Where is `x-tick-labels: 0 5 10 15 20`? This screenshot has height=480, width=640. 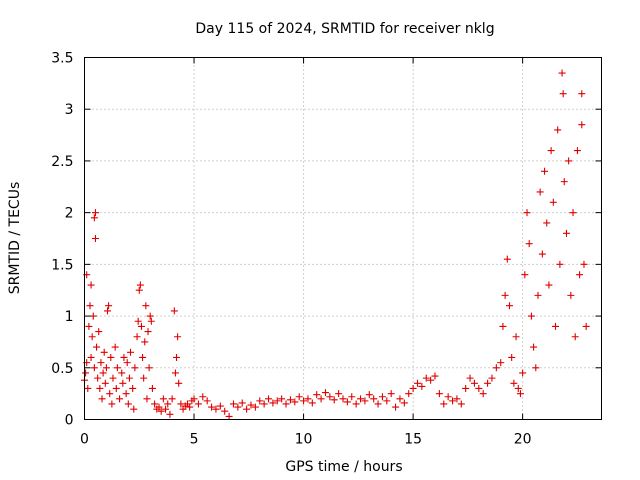 x-tick-labels: 0 5 10 15 20 is located at coordinates (306, 440).